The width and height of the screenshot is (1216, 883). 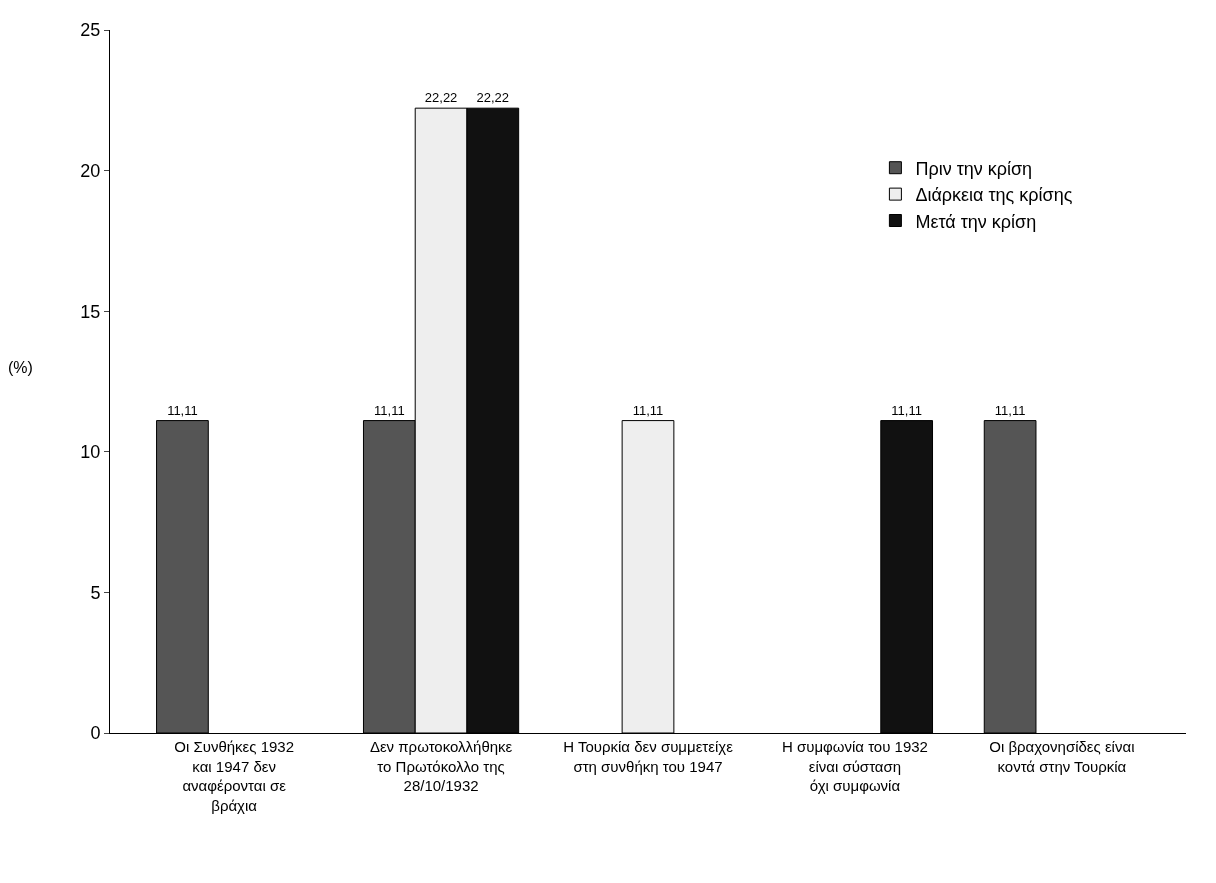 What do you see at coordinates (441, 766) in the screenshot?
I see `x-tick-label: Δεν πρωτοκολλήθηκε το Πρωτόκολλο της 28/10/1932` at bounding box center [441, 766].